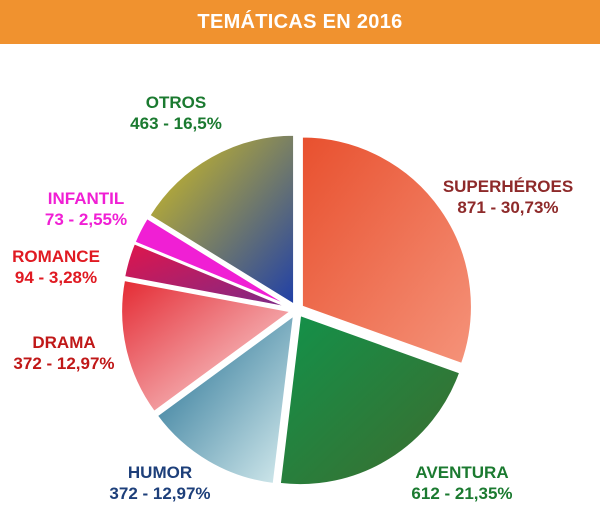 This screenshot has height=505, width=600. What do you see at coordinates (160, 472) in the screenshot?
I see `slice-label-humor: HUMOR` at bounding box center [160, 472].